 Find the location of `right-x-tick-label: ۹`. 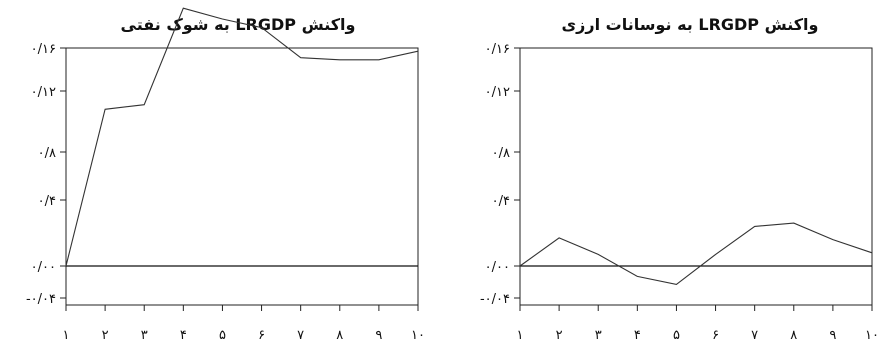

right-x-tick-label: ۹ is located at coordinates (832, 335).